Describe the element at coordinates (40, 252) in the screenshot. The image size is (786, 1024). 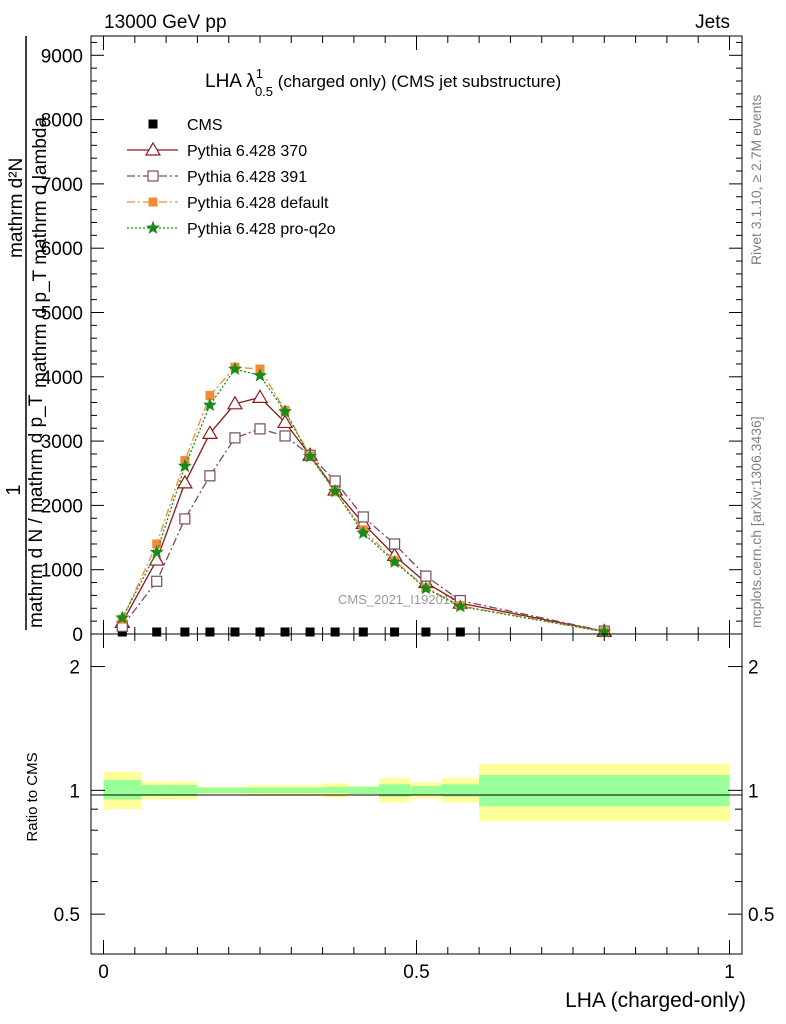
I see `ylabel-denominator: mathrm d p_T mathrm d lambda` at that location.